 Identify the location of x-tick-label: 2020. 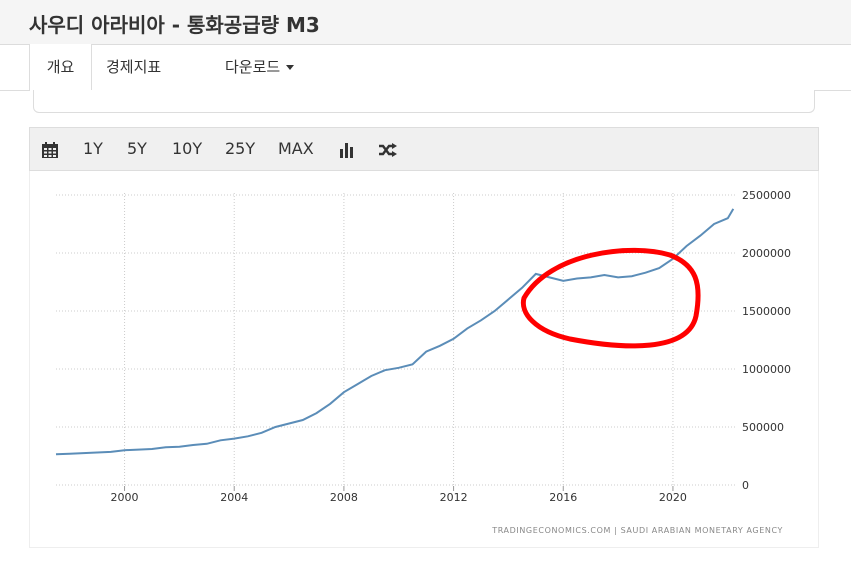
(673, 497).